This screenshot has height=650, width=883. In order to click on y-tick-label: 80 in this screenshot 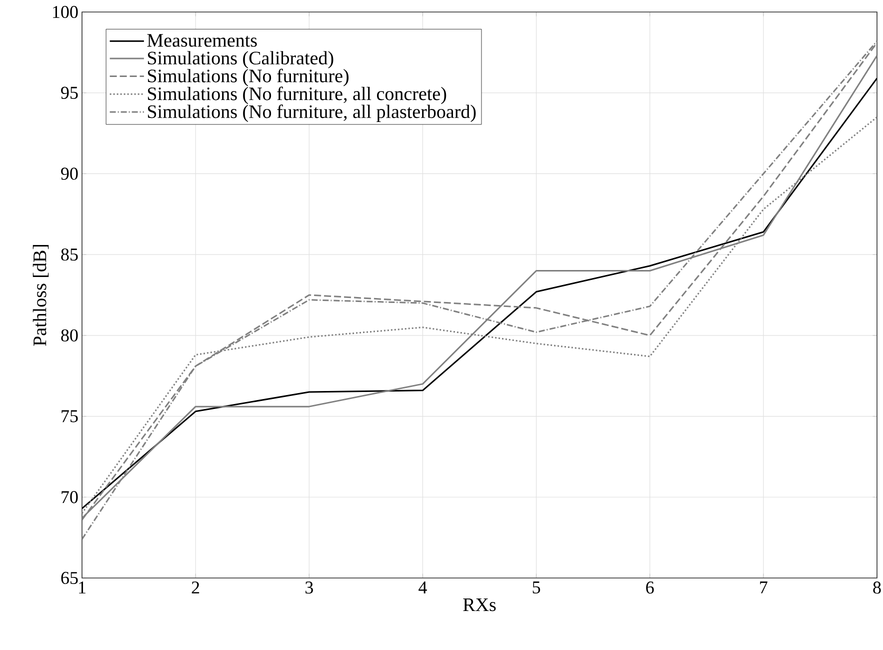, I will do `click(69, 335)`.